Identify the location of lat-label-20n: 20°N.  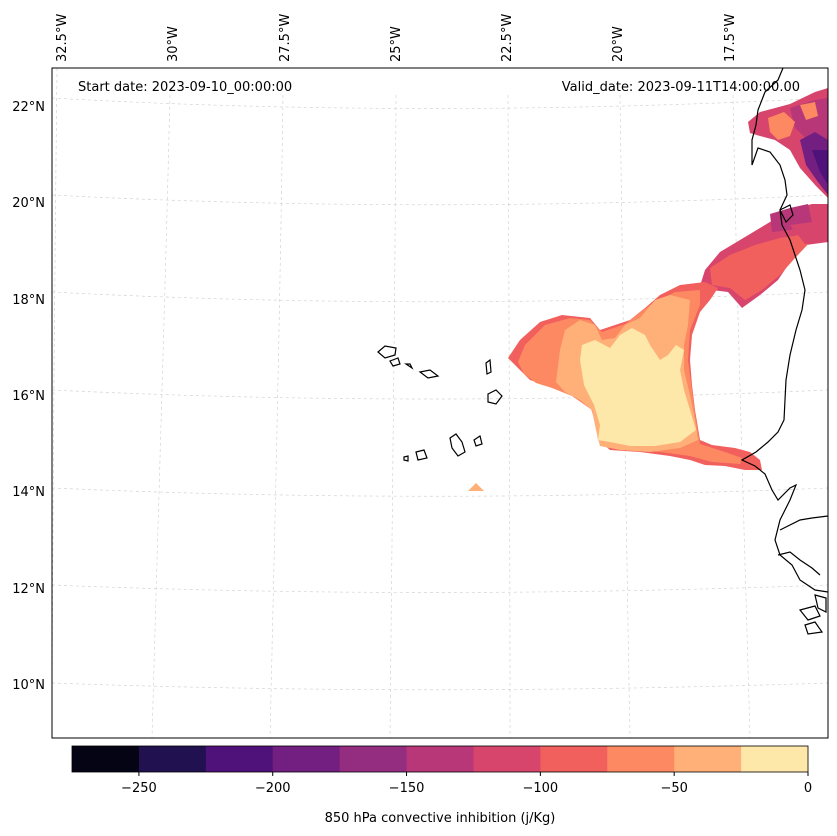
(28, 203).